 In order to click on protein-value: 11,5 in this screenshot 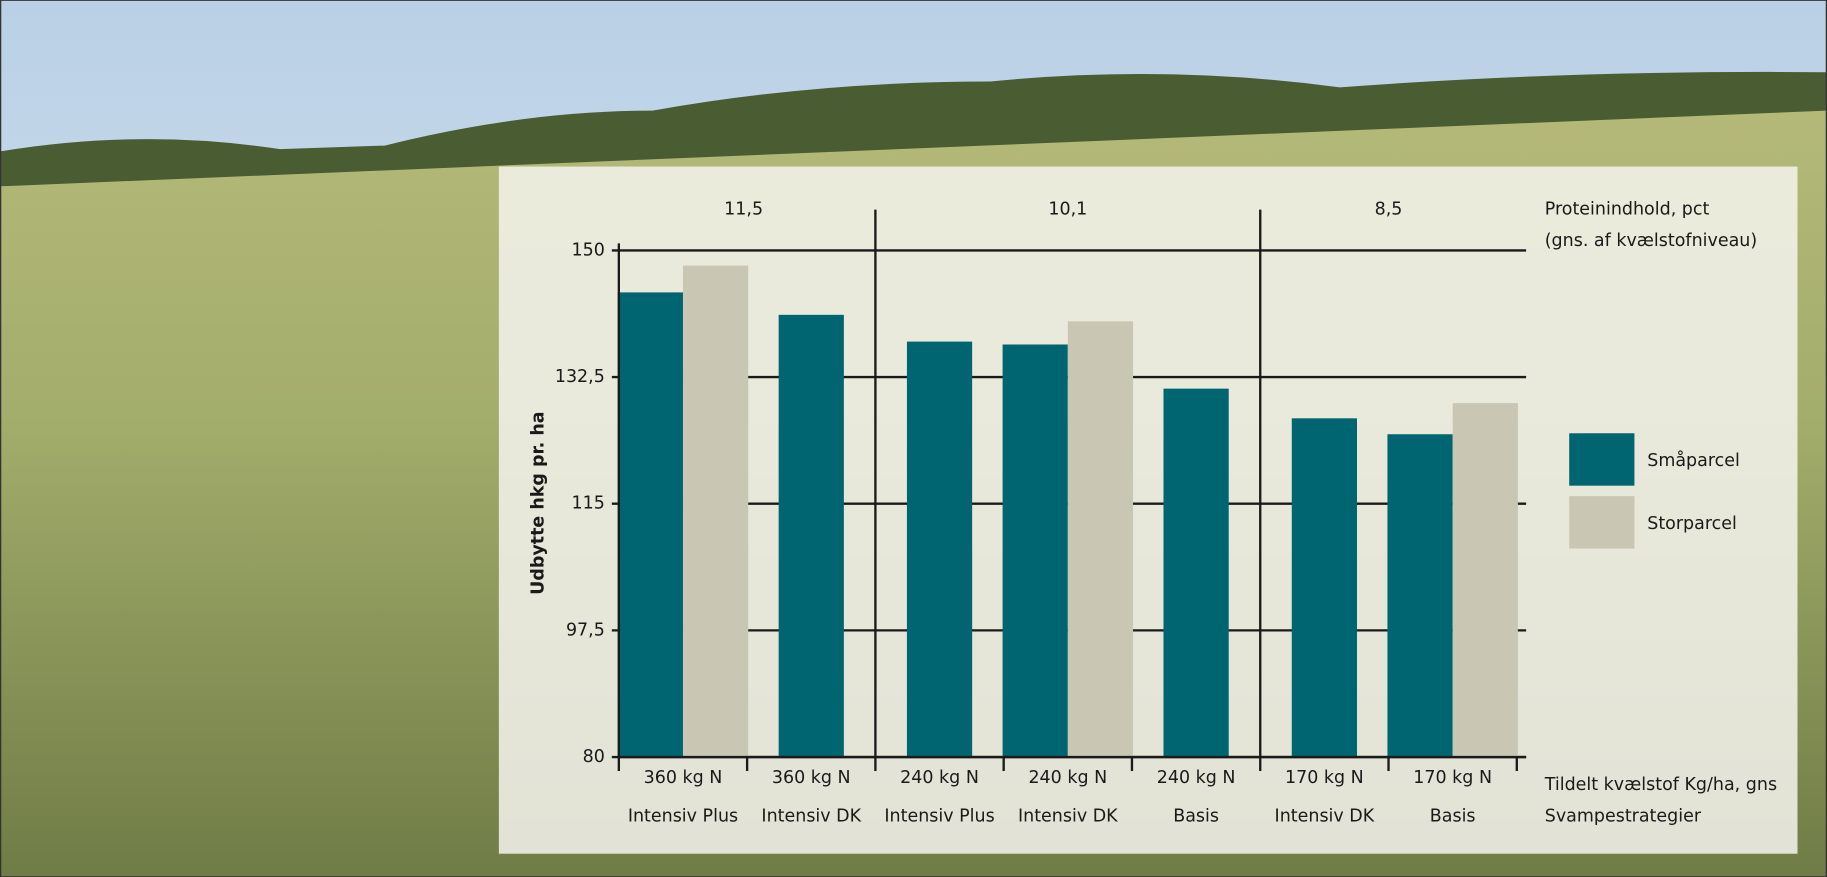, I will do `click(743, 210)`.